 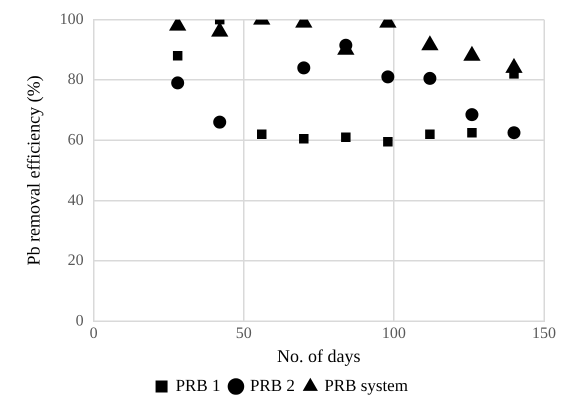 What do you see at coordinates (72, 19) in the screenshot?
I see `y-tick-label: 100` at bounding box center [72, 19].